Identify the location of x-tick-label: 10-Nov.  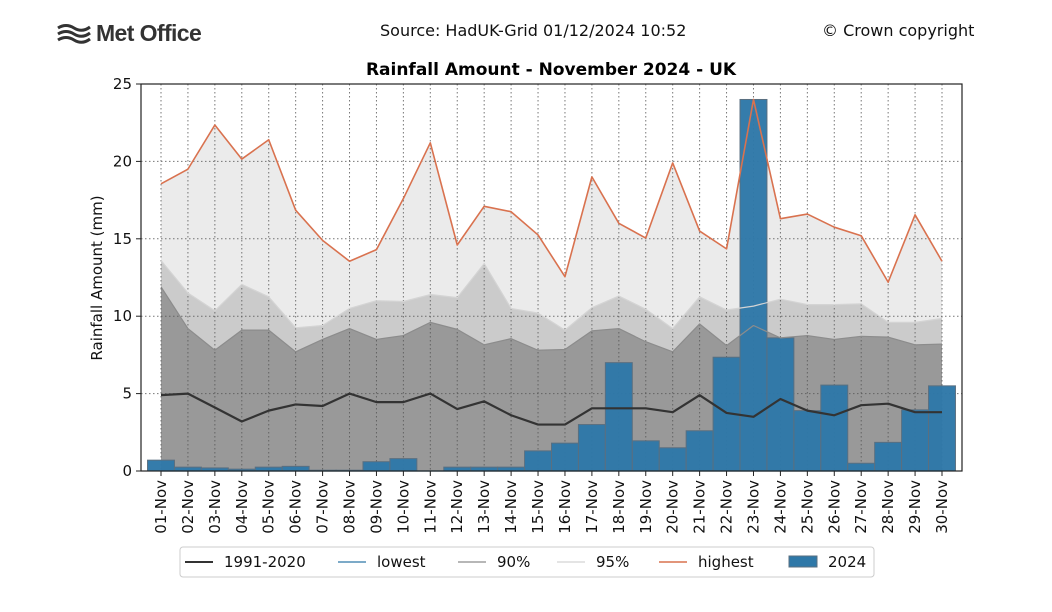
(403, 507).